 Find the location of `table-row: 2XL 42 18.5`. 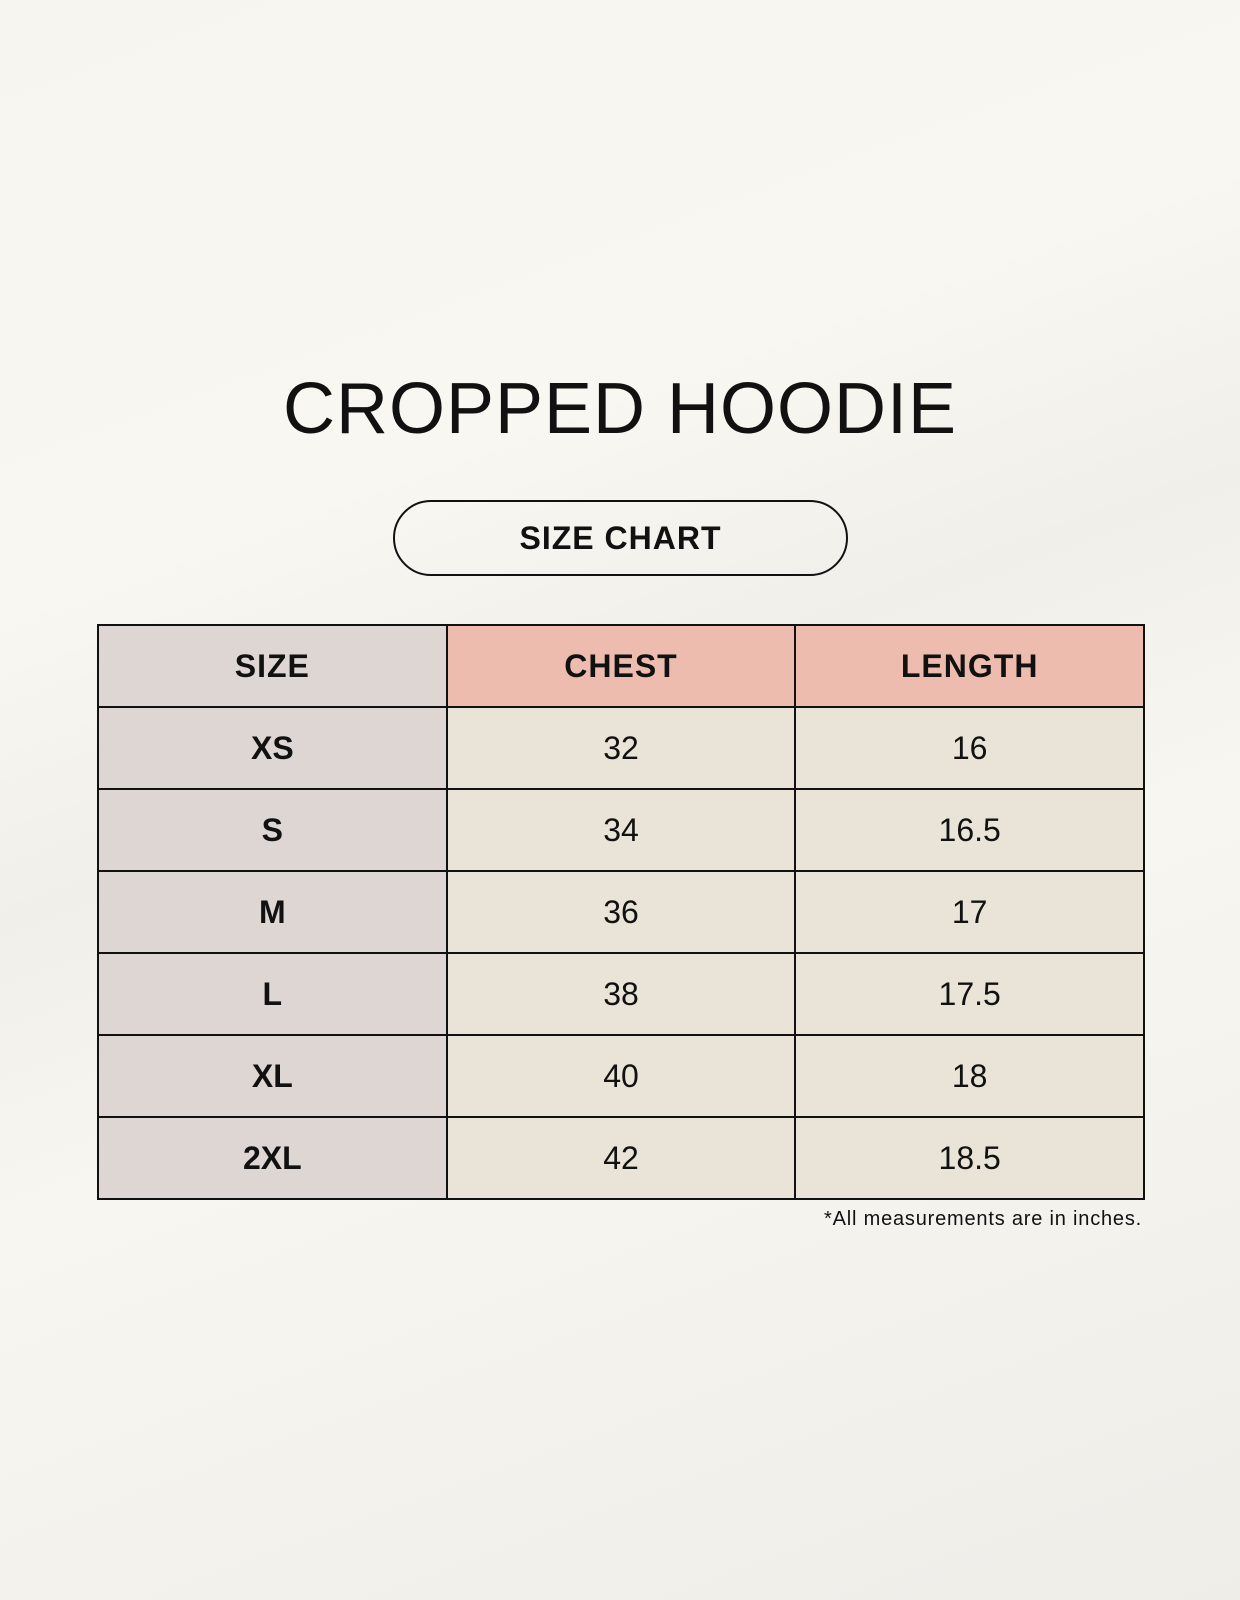

table-row: 2XL 42 18.5 is located at coordinates (621, 1158).